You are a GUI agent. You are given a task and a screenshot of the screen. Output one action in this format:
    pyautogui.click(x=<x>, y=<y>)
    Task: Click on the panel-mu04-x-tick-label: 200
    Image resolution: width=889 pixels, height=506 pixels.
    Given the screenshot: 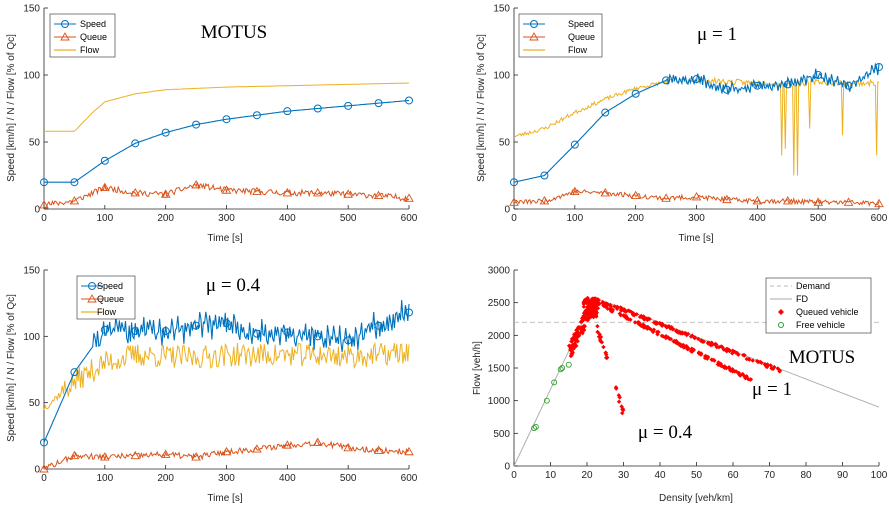 What is the action you would take?
    pyautogui.click(x=165, y=478)
    